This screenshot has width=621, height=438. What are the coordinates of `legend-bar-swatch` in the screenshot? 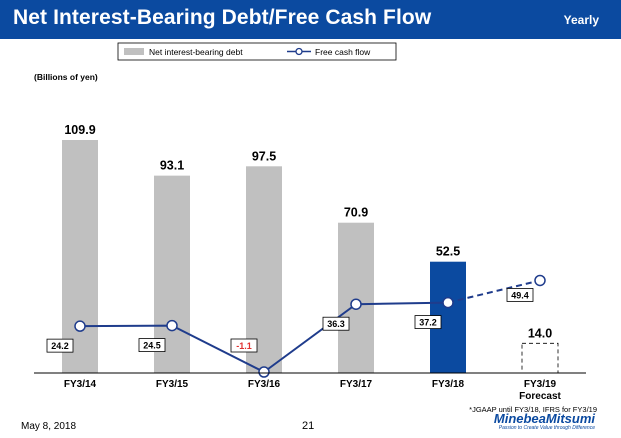 It's located at (134, 51).